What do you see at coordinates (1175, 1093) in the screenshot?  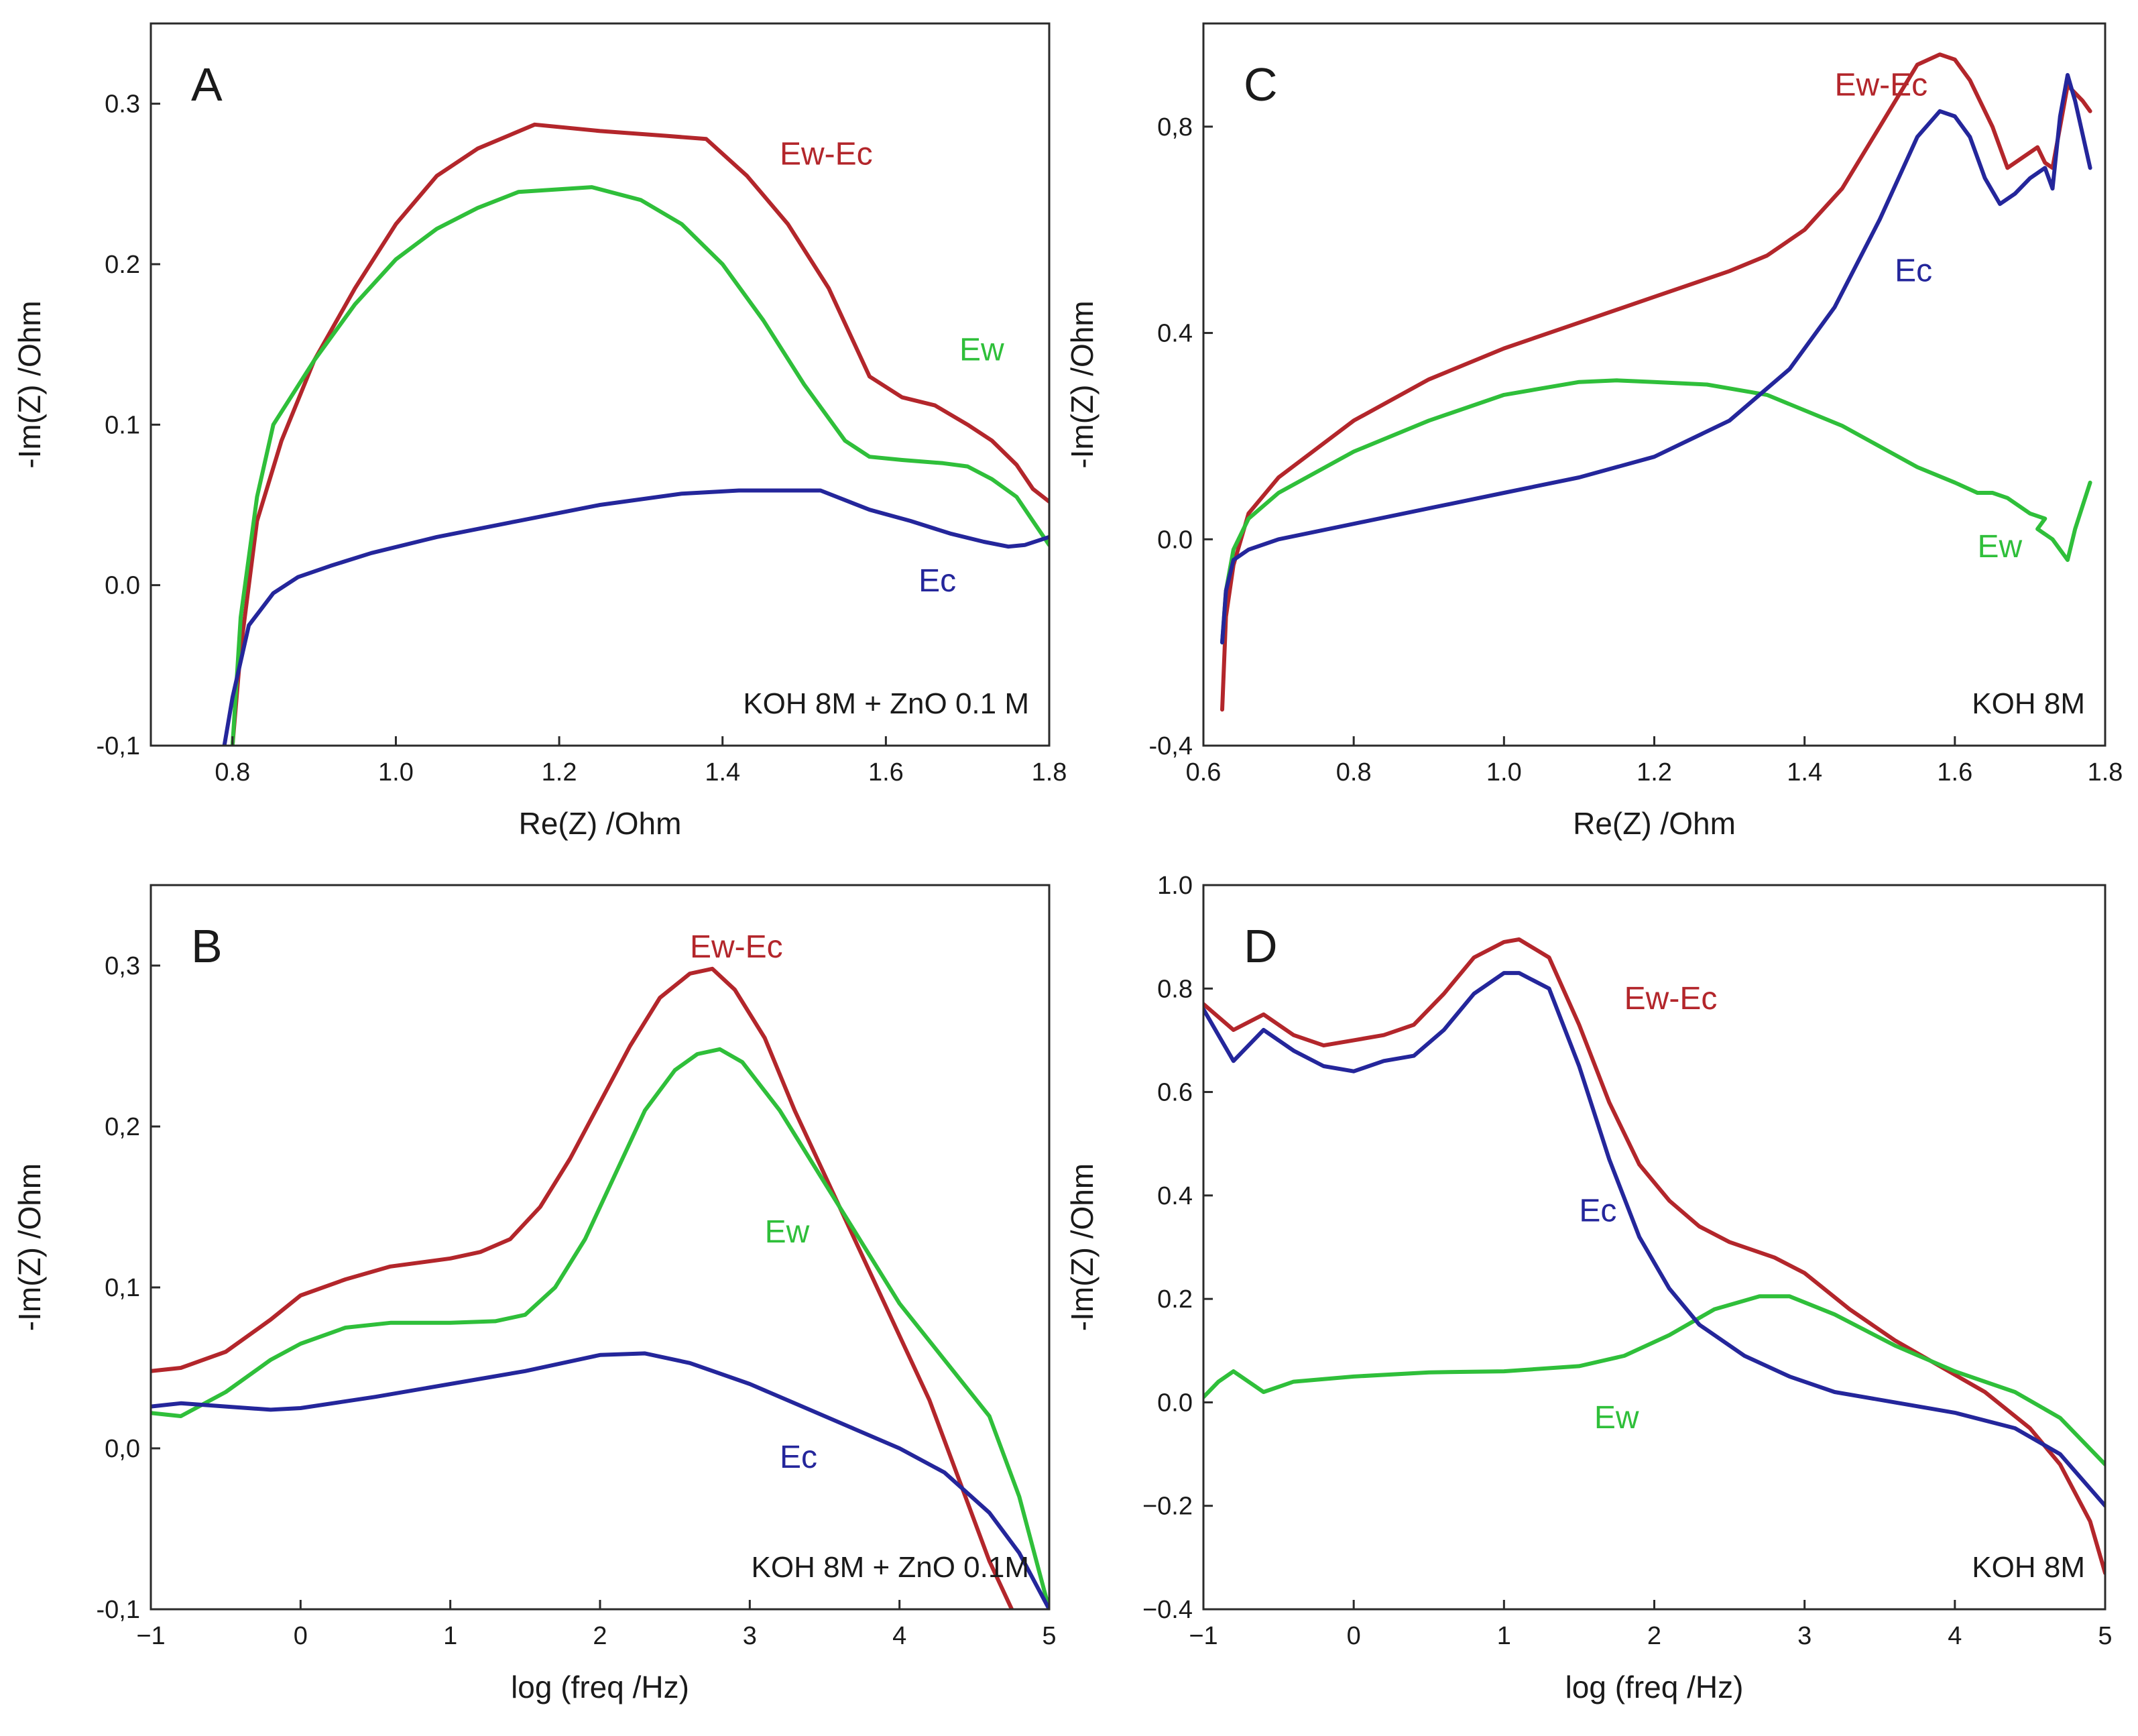 I see `y-tick-label: 0.6` at bounding box center [1175, 1093].